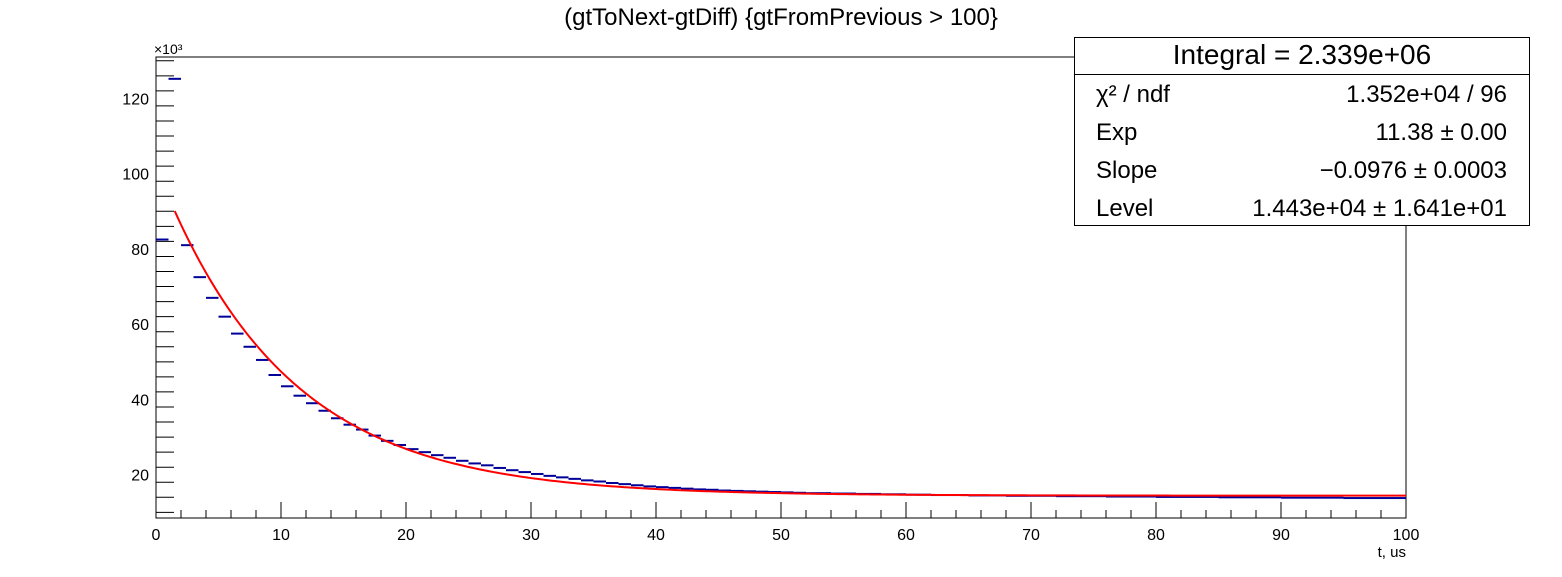  I want to click on stats-row-slope: Slope −0.0976 ± 0.0003, so click(1302, 170).